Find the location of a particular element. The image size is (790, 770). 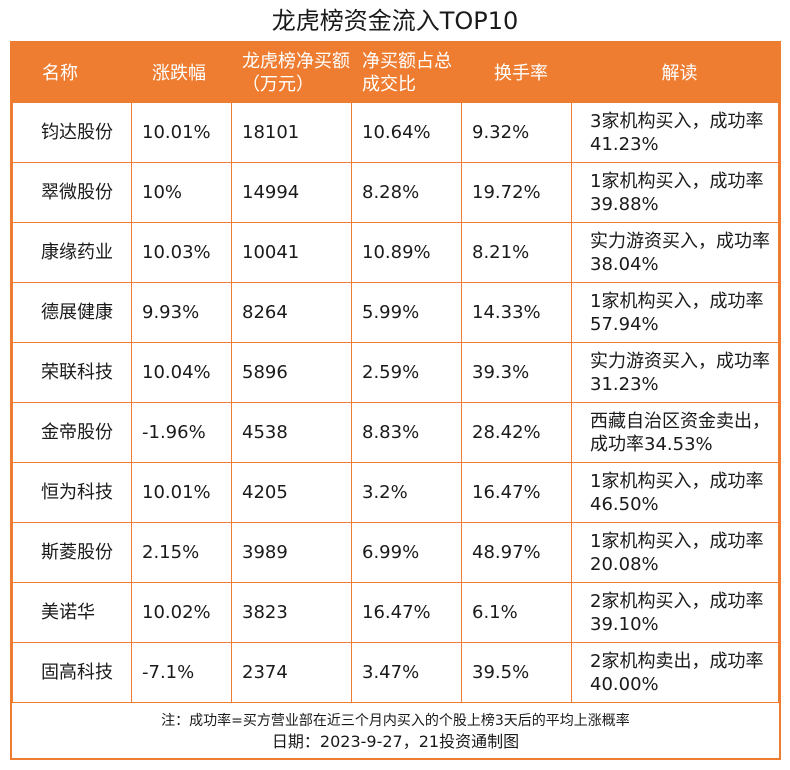

cell-net-buy: 2374 is located at coordinates (292, 673).